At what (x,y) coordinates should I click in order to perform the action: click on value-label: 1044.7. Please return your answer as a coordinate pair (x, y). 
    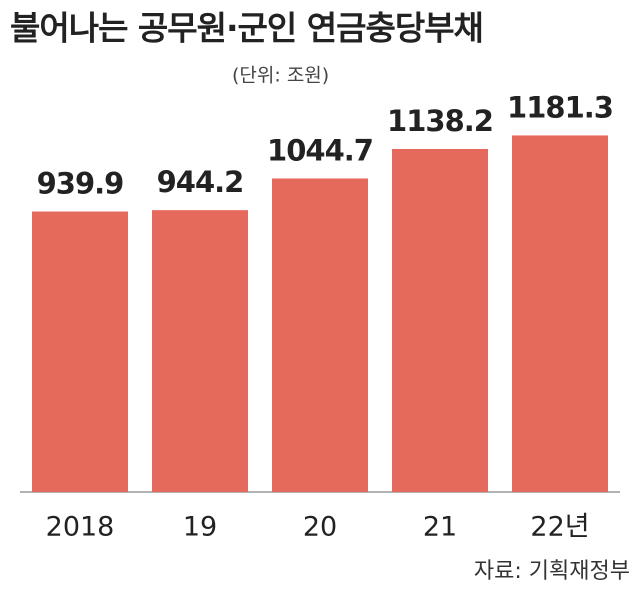
    Looking at the image, I should click on (320, 150).